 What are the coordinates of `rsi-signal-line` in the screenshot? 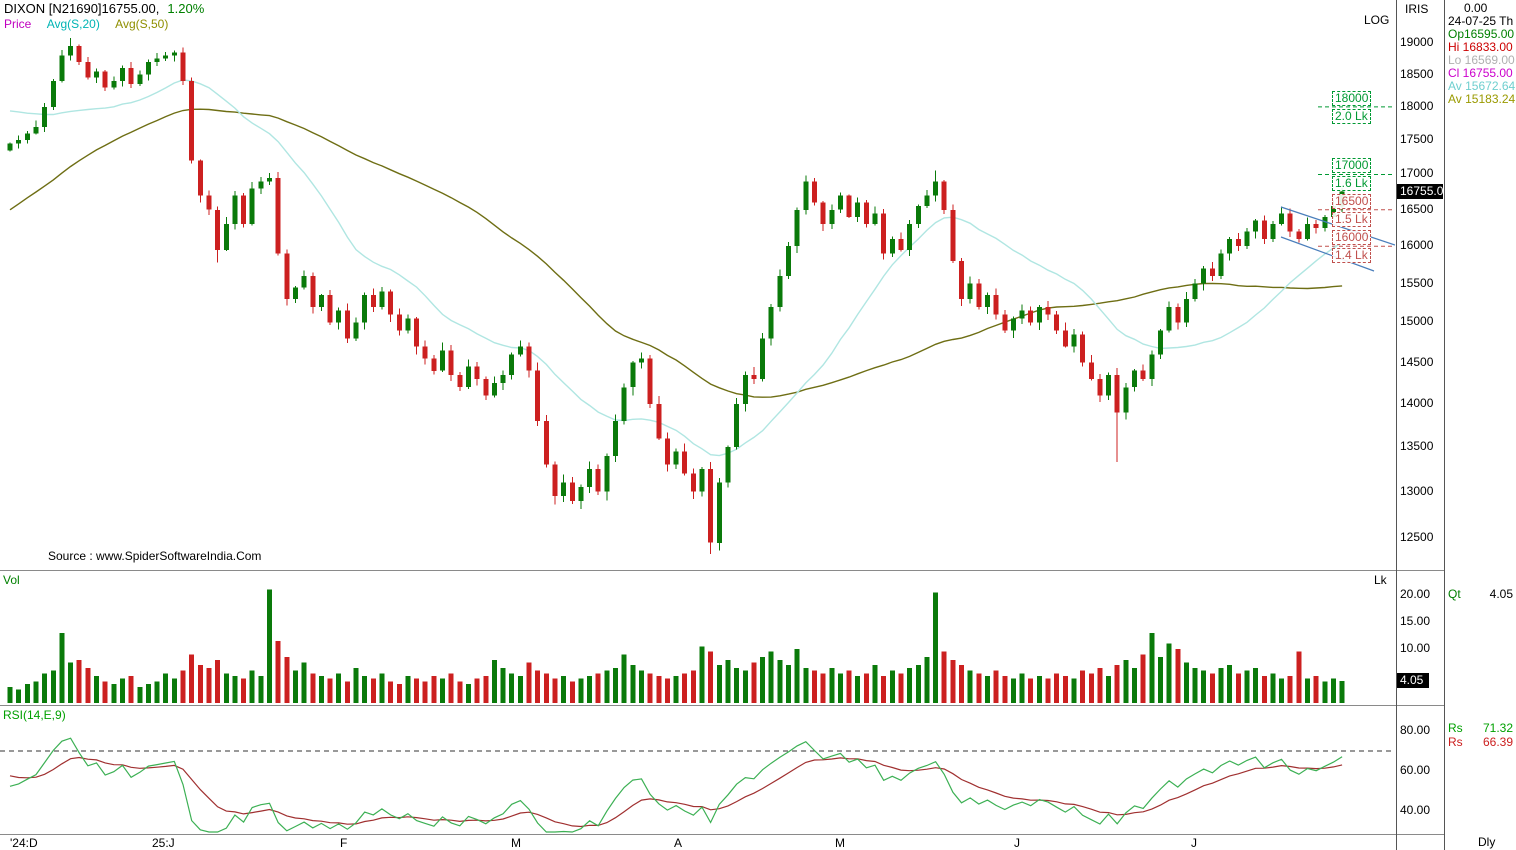 It's located at (676, 792).